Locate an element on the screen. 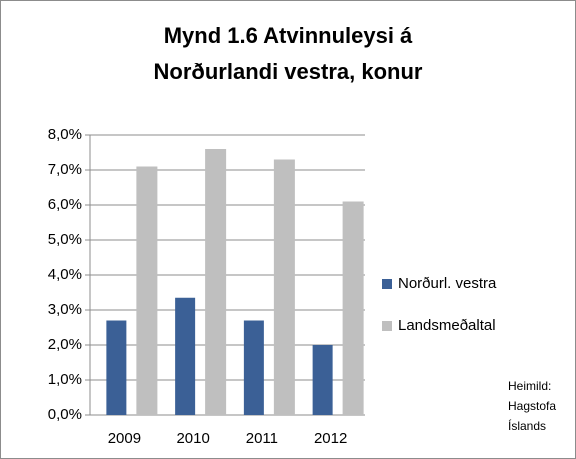 The width and height of the screenshot is (576, 459). x-tick-label: 2011 is located at coordinates (262, 438).